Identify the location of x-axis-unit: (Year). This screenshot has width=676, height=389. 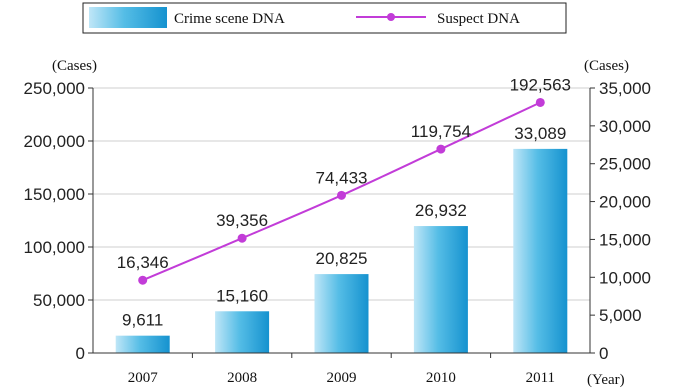
(606, 380).